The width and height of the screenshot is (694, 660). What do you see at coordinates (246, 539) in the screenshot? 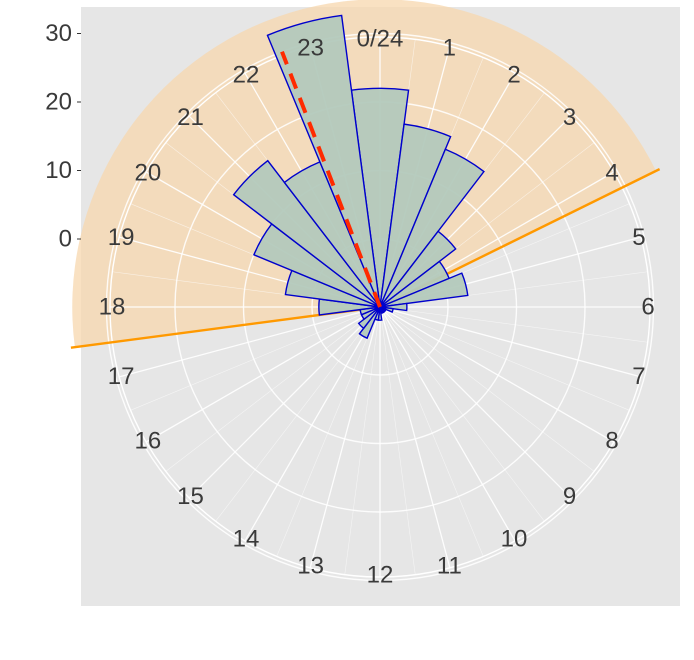
I see `hour-label-14: 14` at bounding box center [246, 539].